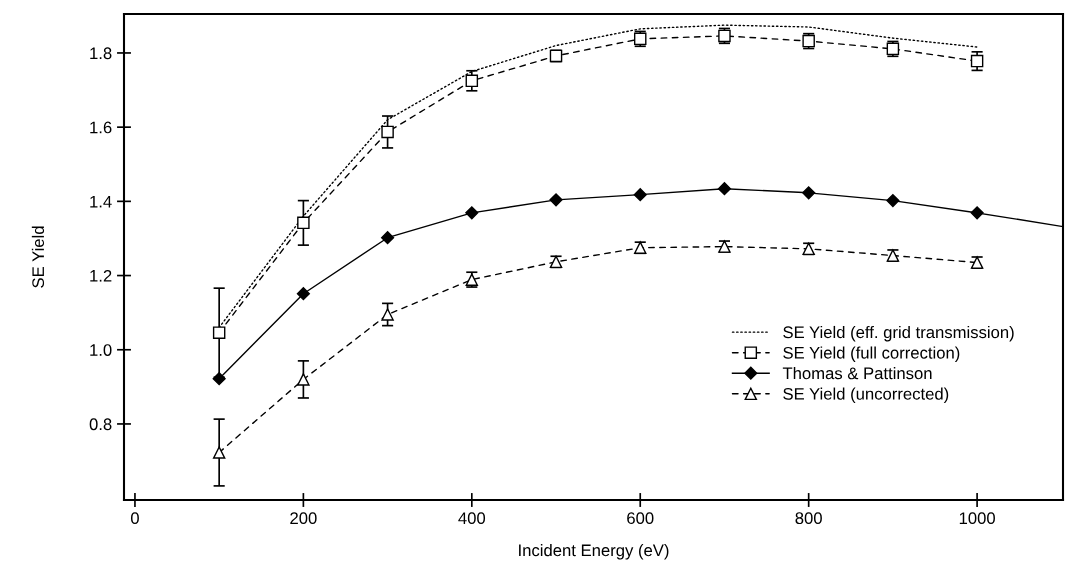  I want to click on x-tick-label: 400, so click(472, 518).